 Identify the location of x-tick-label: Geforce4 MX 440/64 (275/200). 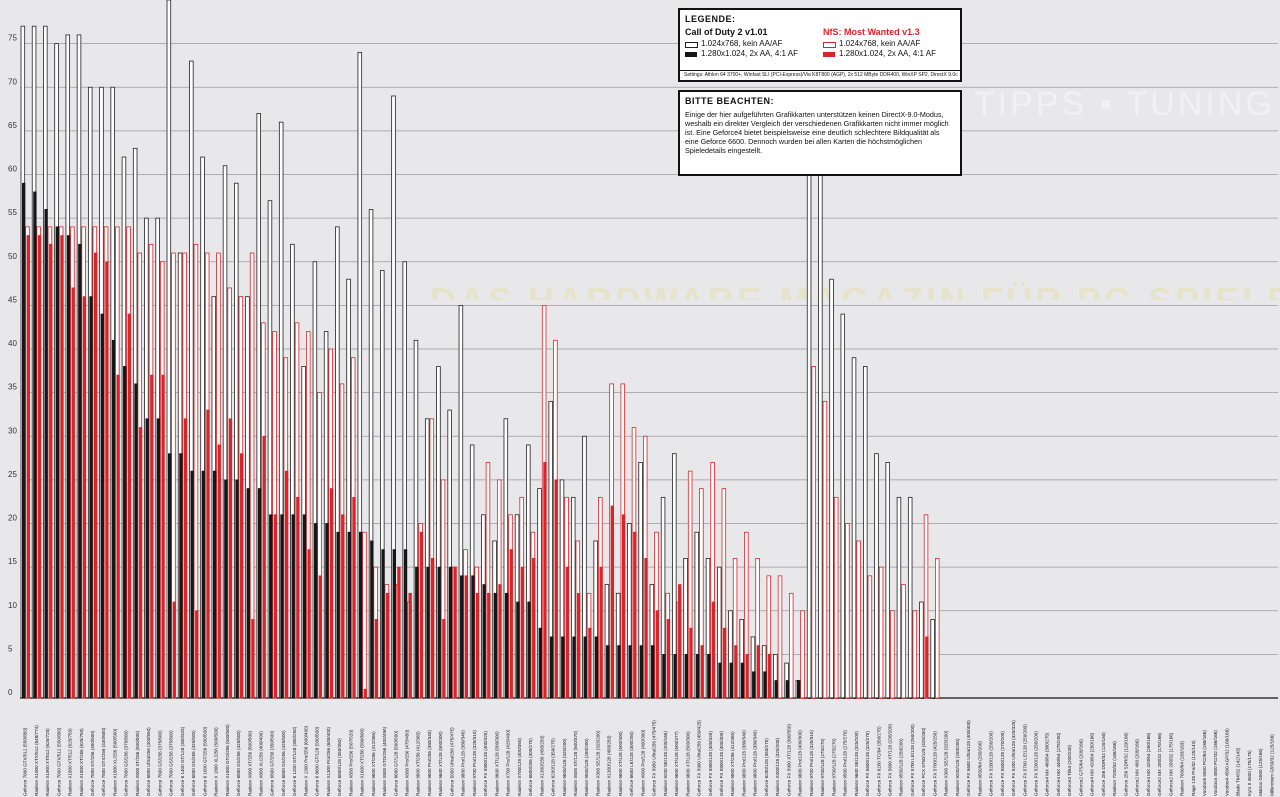
(1058, 764).